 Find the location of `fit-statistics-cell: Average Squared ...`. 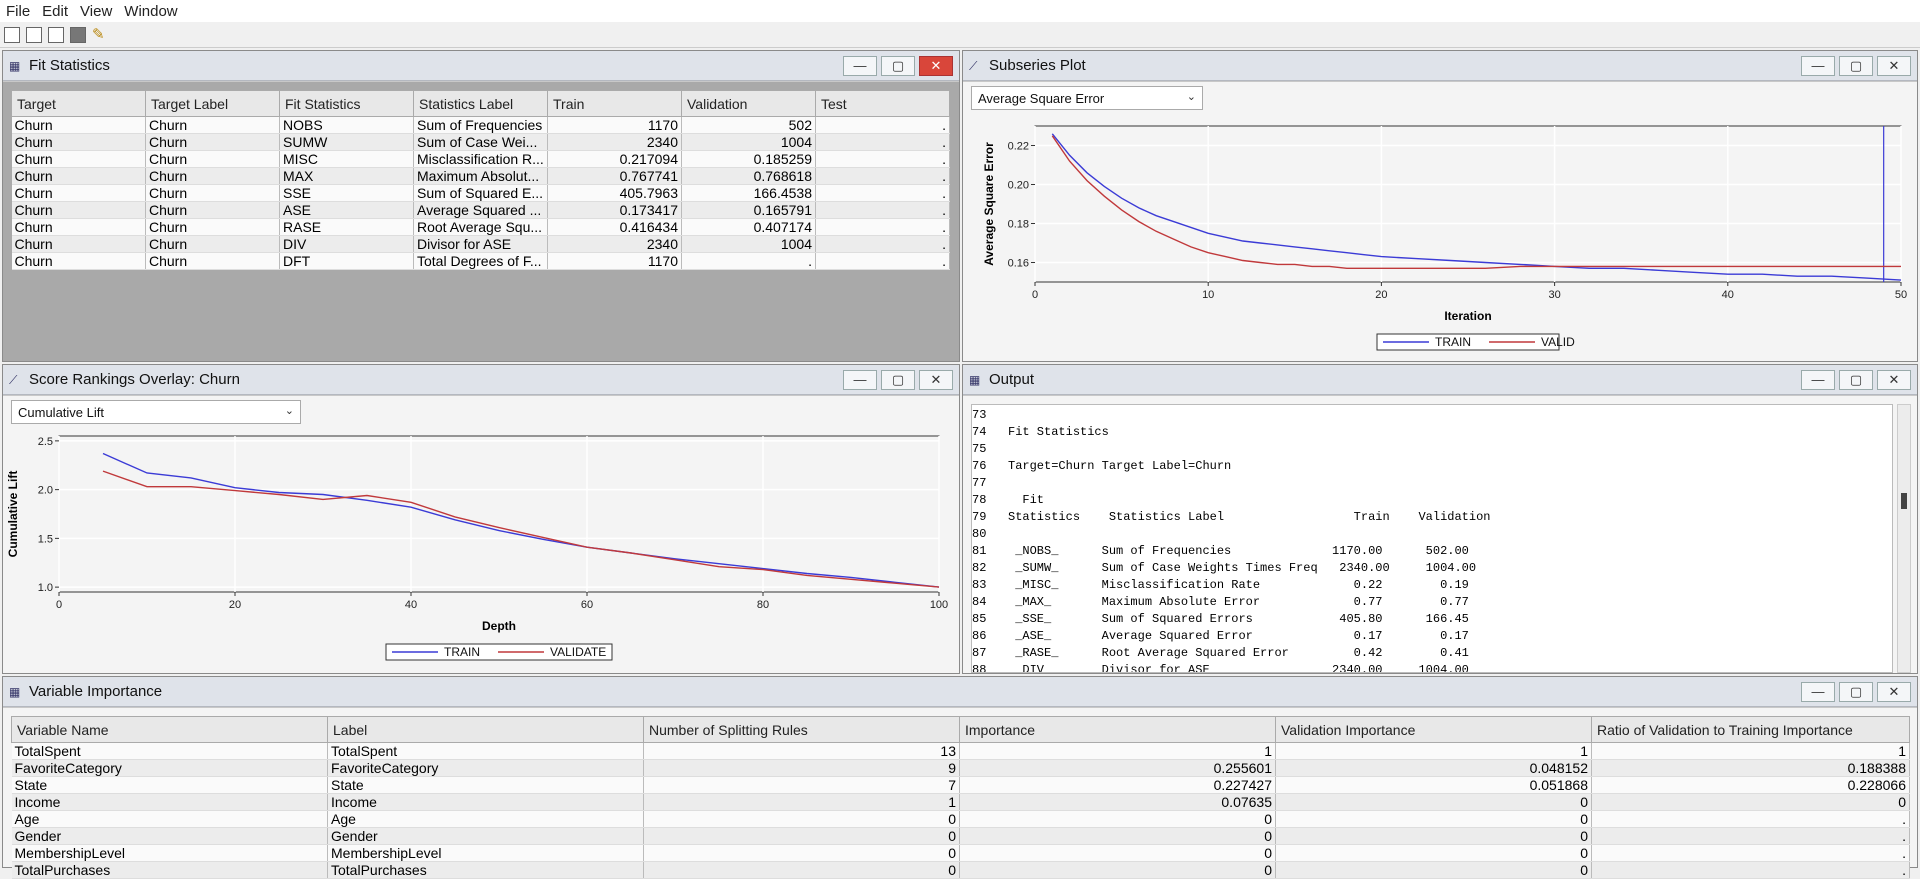

fit-statistics-cell: Average Squared ... is located at coordinates (480, 210).